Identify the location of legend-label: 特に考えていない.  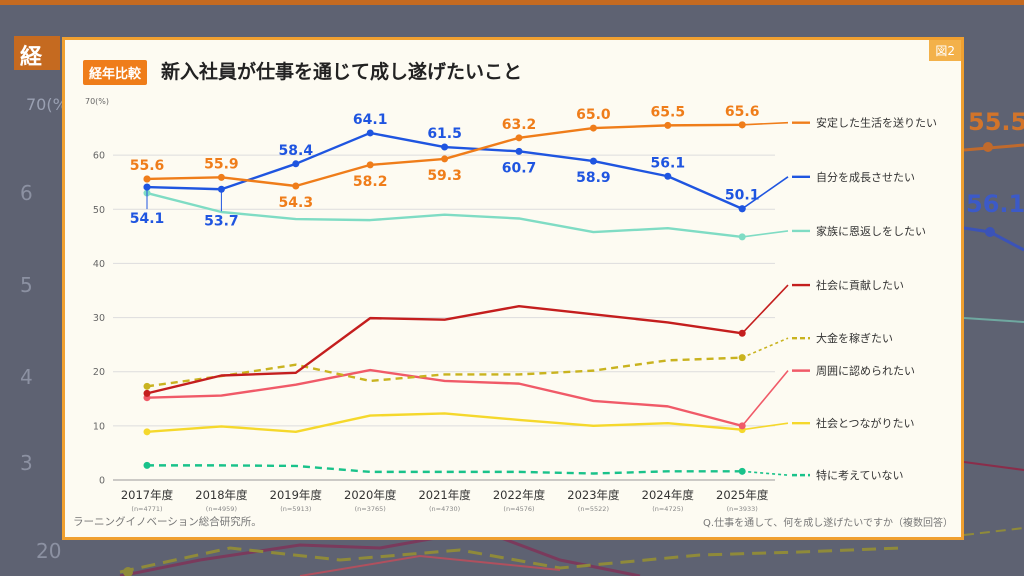
(859, 475).